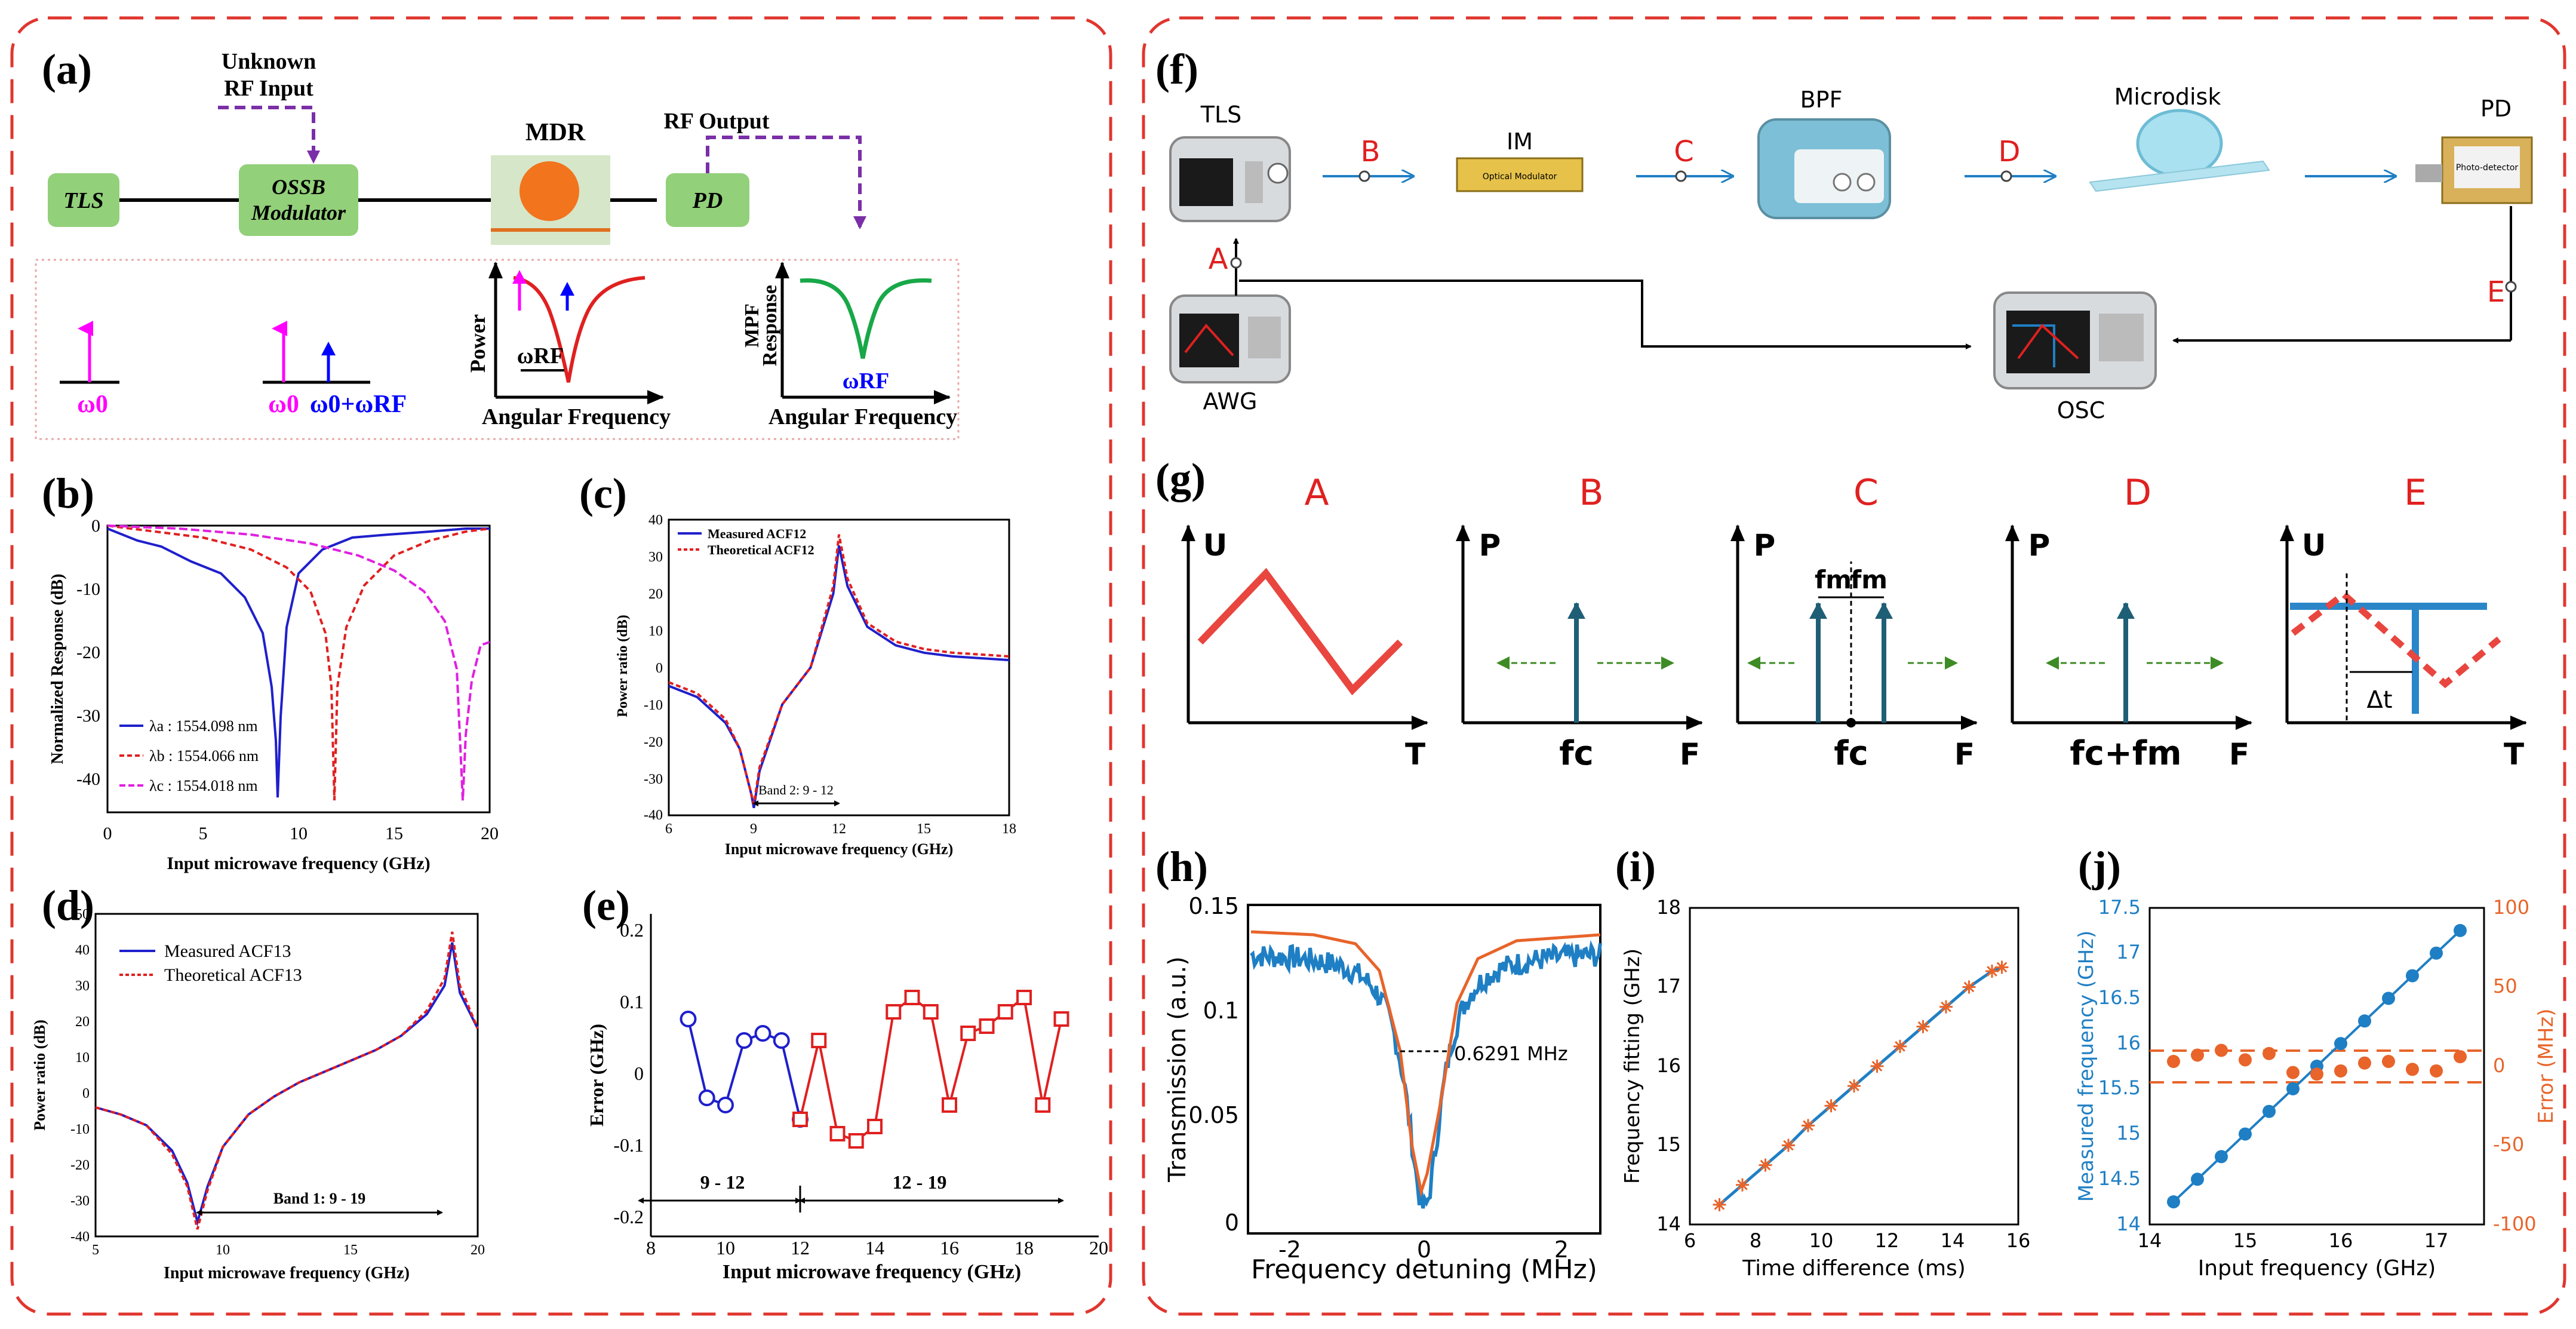 The width and height of the screenshot is (2576, 1329). I want to click on panel-e-xlabel: Input microwave frequency (GHz), so click(872, 1272).